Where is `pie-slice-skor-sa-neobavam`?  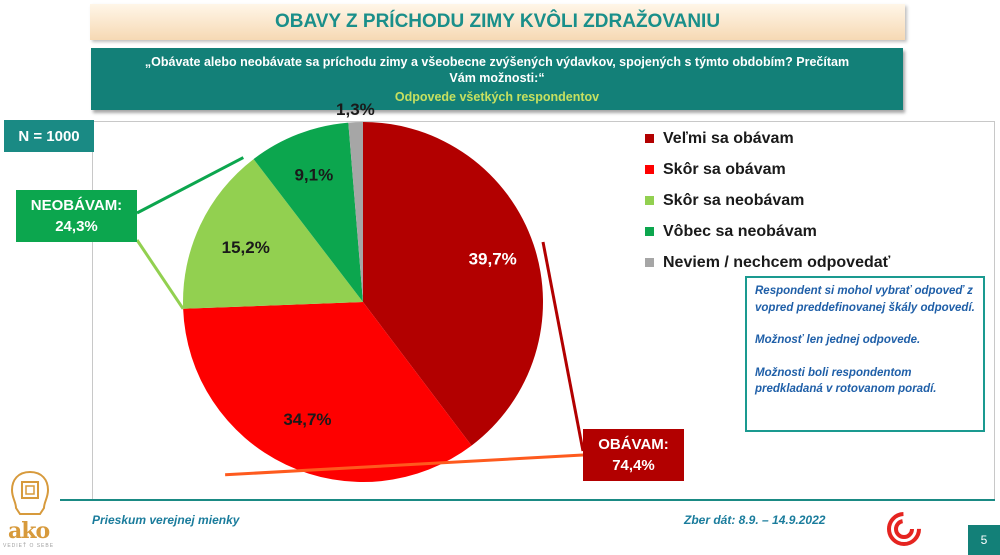 pie-slice-skor-sa-neobavam is located at coordinates (273, 234).